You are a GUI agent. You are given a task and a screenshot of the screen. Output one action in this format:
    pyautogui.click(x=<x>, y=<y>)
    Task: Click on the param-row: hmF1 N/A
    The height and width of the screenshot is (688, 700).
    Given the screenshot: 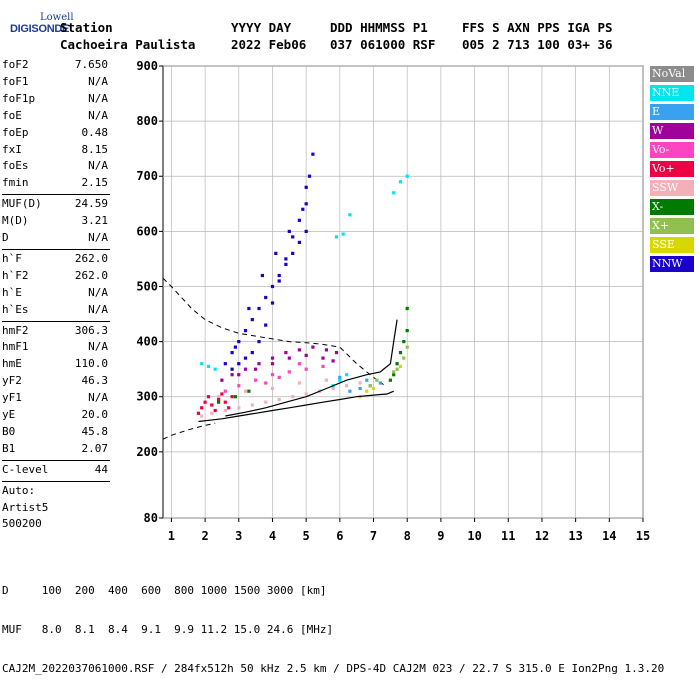 What is the action you would take?
    pyautogui.click(x=56, y=348)
    